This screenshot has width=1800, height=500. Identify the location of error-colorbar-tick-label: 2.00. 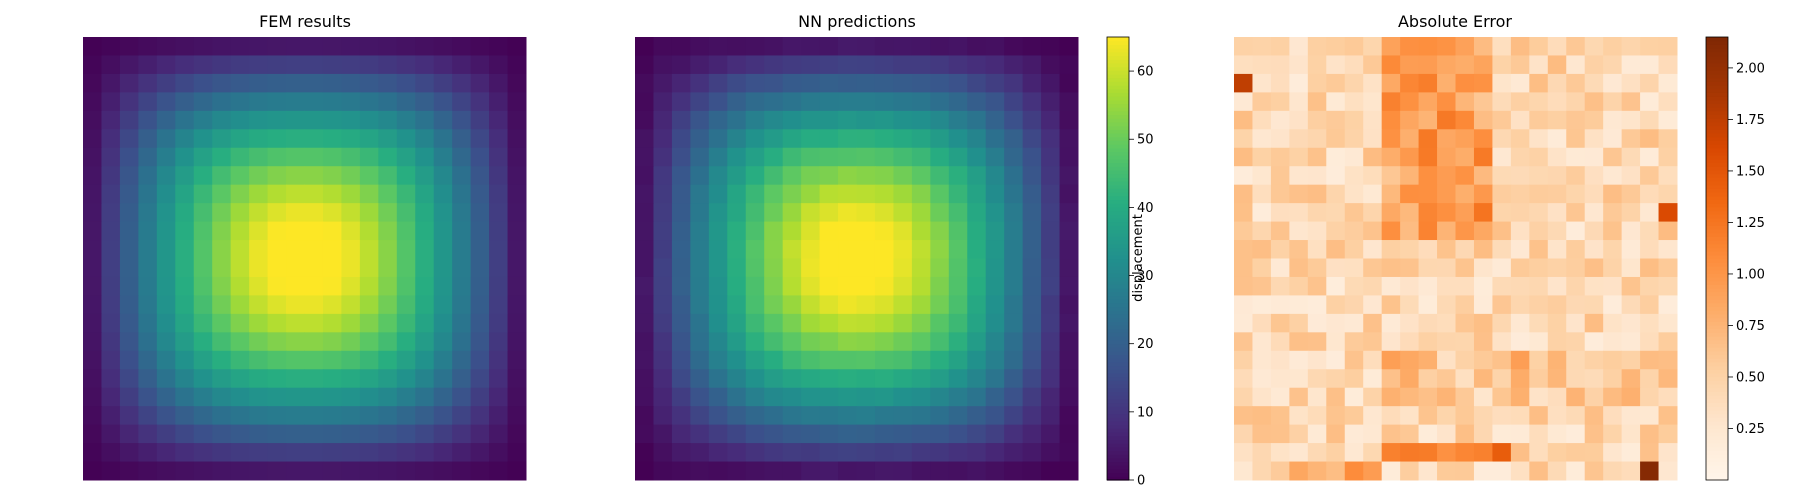
(1750, 68).